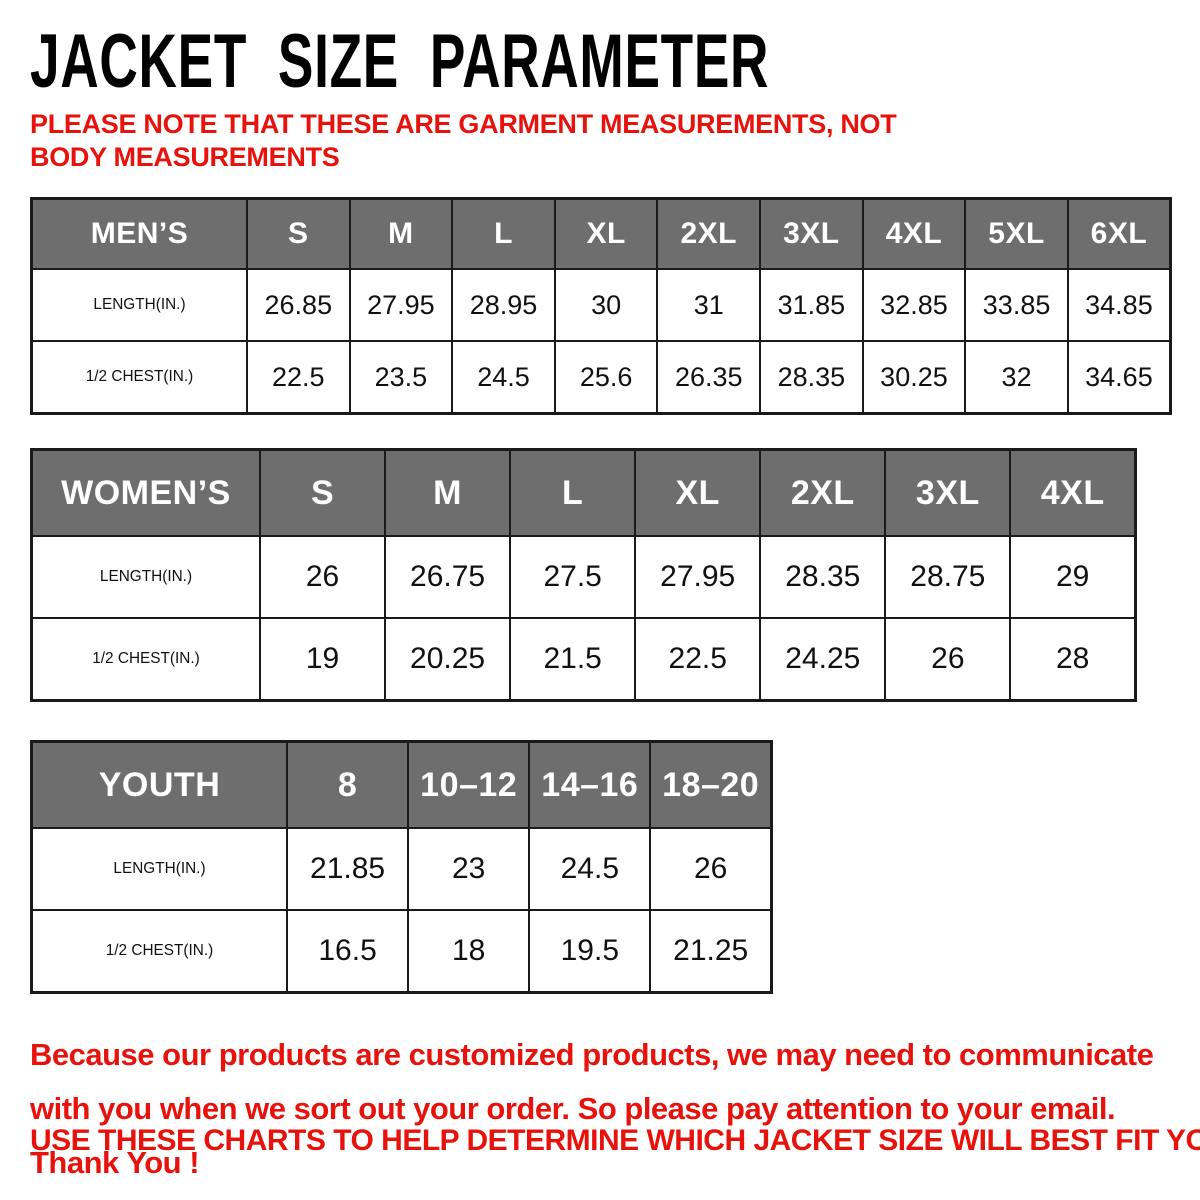 This screenshot has width=1200, height=1200. I want to click on womens-size-header: 3XL, so click(948, 492).